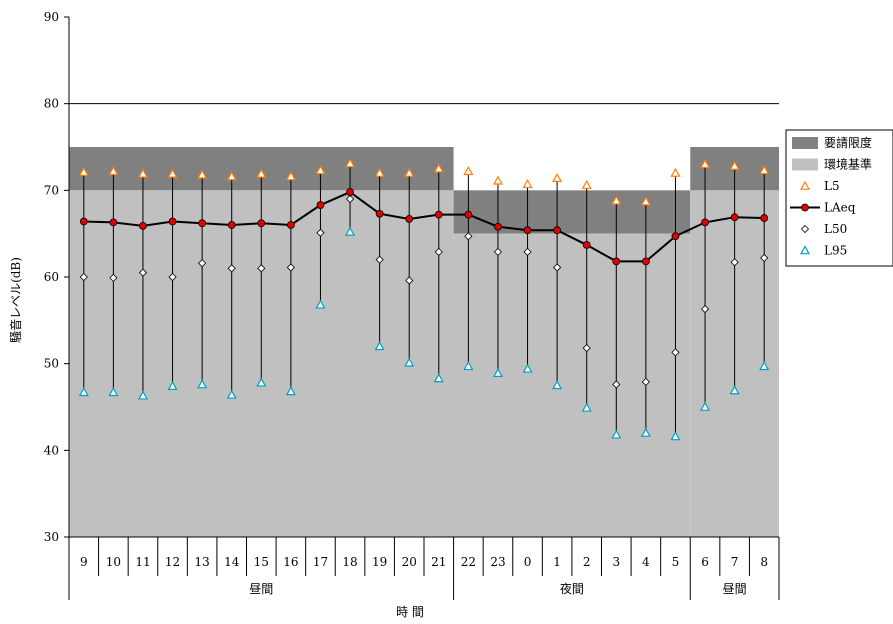 The height and width of the screenshot is (624, 893). Describe the element at coordinates (320, 562) in the screenshot. I see `x-tick-label: 17` at that location.